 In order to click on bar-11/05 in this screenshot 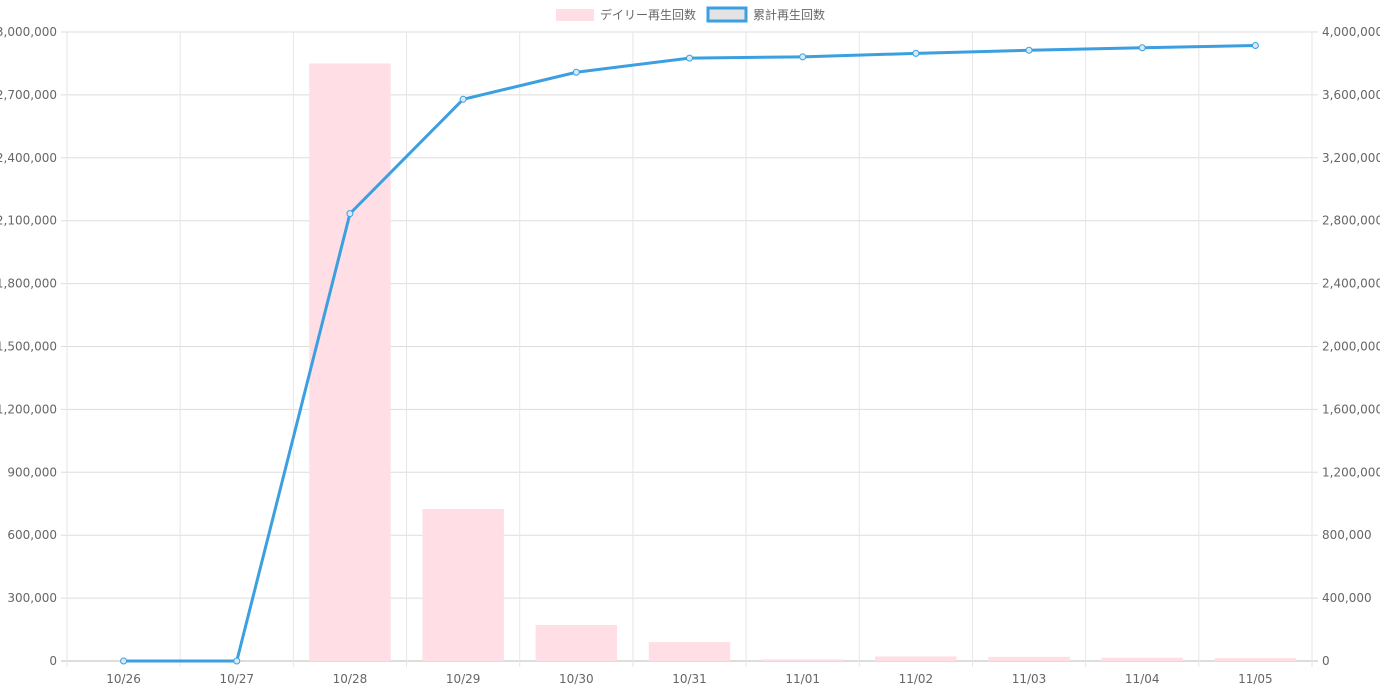, I will do `click(1255, 659)`.